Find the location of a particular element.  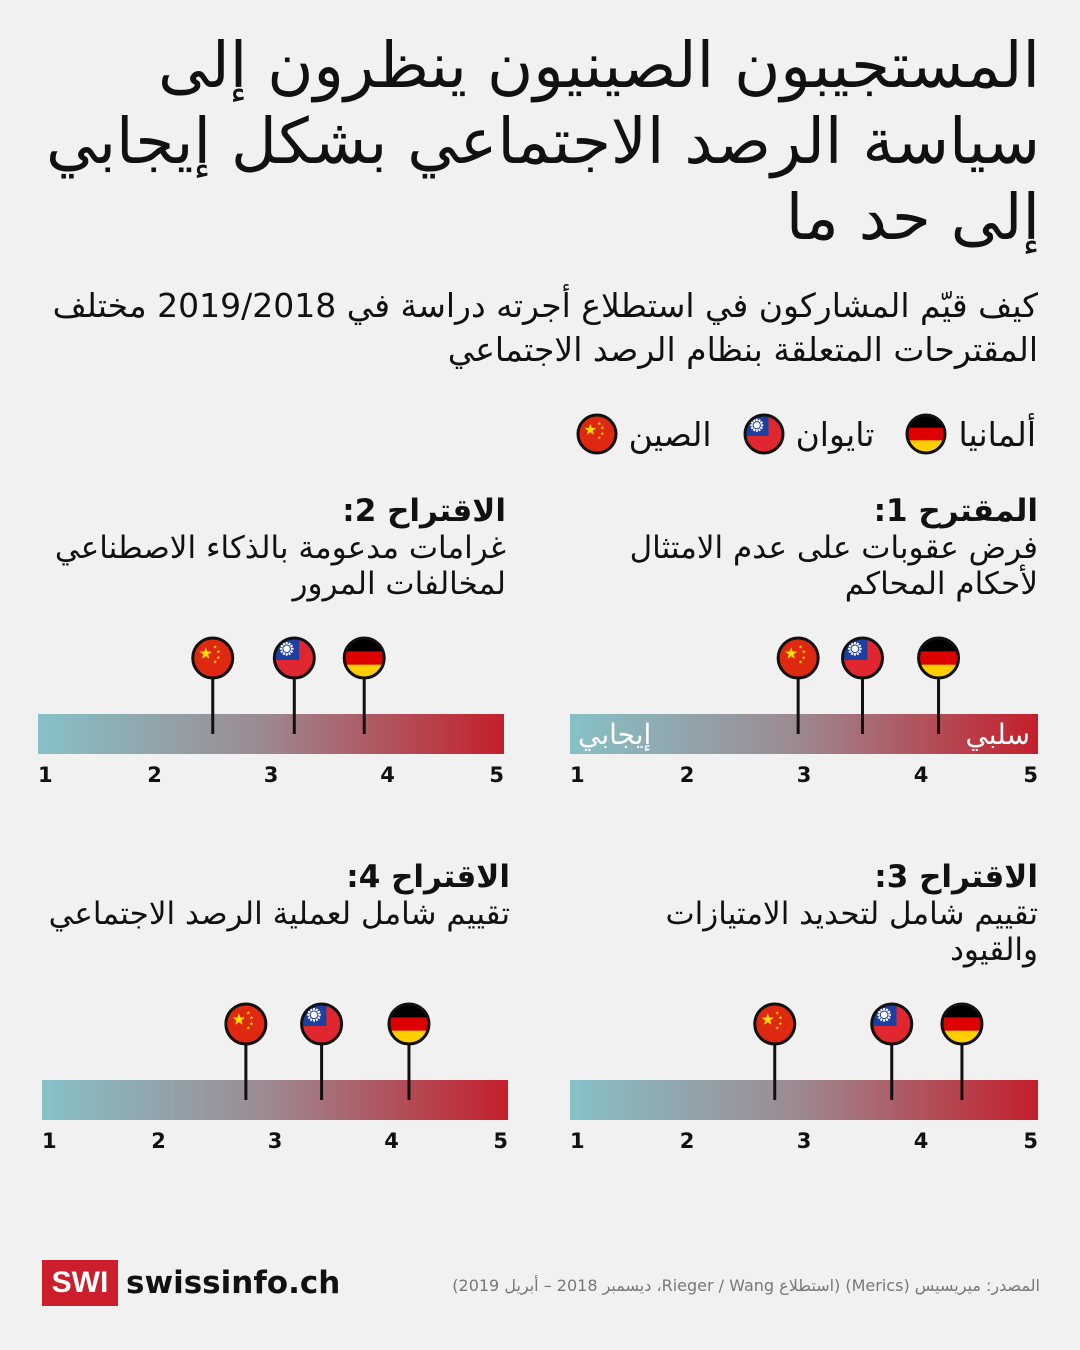

legend-item-taiwan: تايوان is located at coordinates (808, 434).